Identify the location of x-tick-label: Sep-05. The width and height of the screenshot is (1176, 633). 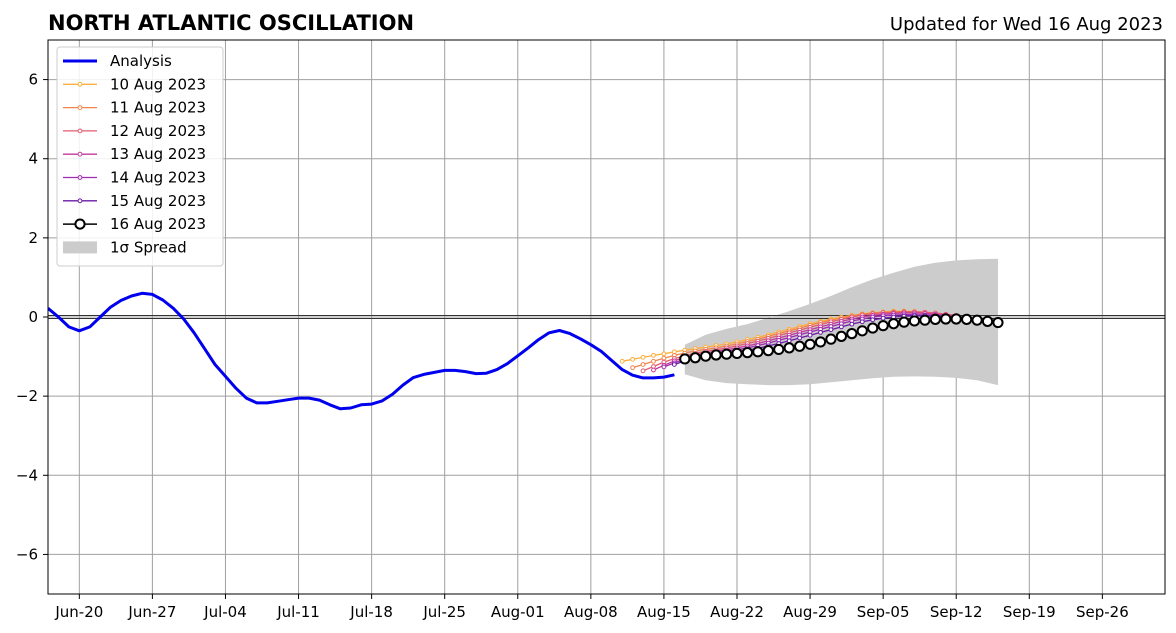
(883, 612).